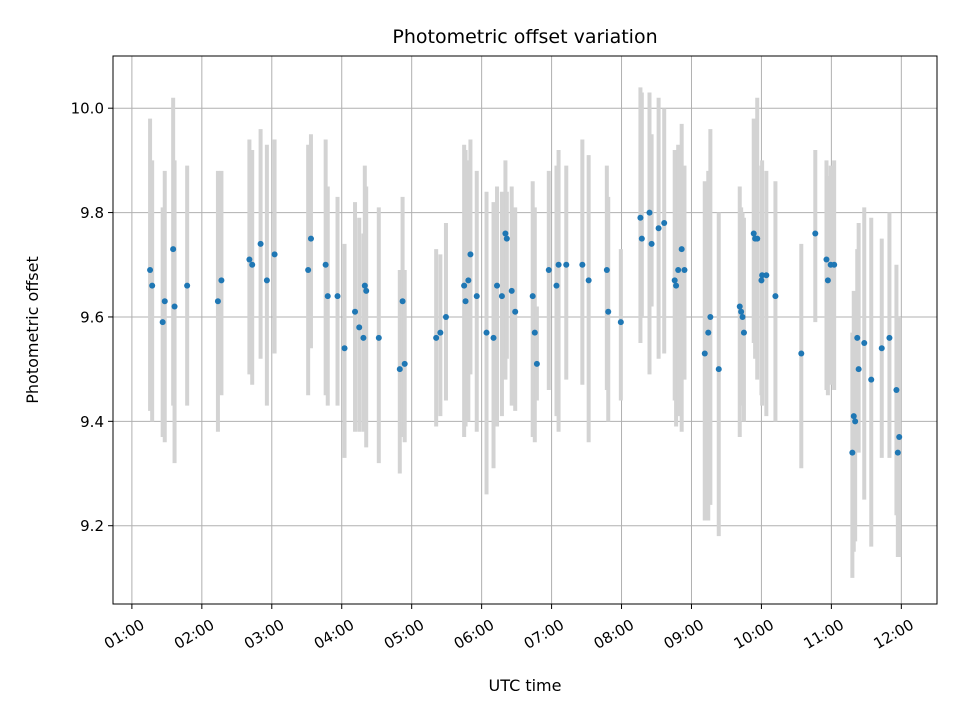 The height and width of the screenshot is (720, 960). Describe the element at coordinates (32, 330) in the screenshot. I see `y-axis-title: Photometric offset` at that location.